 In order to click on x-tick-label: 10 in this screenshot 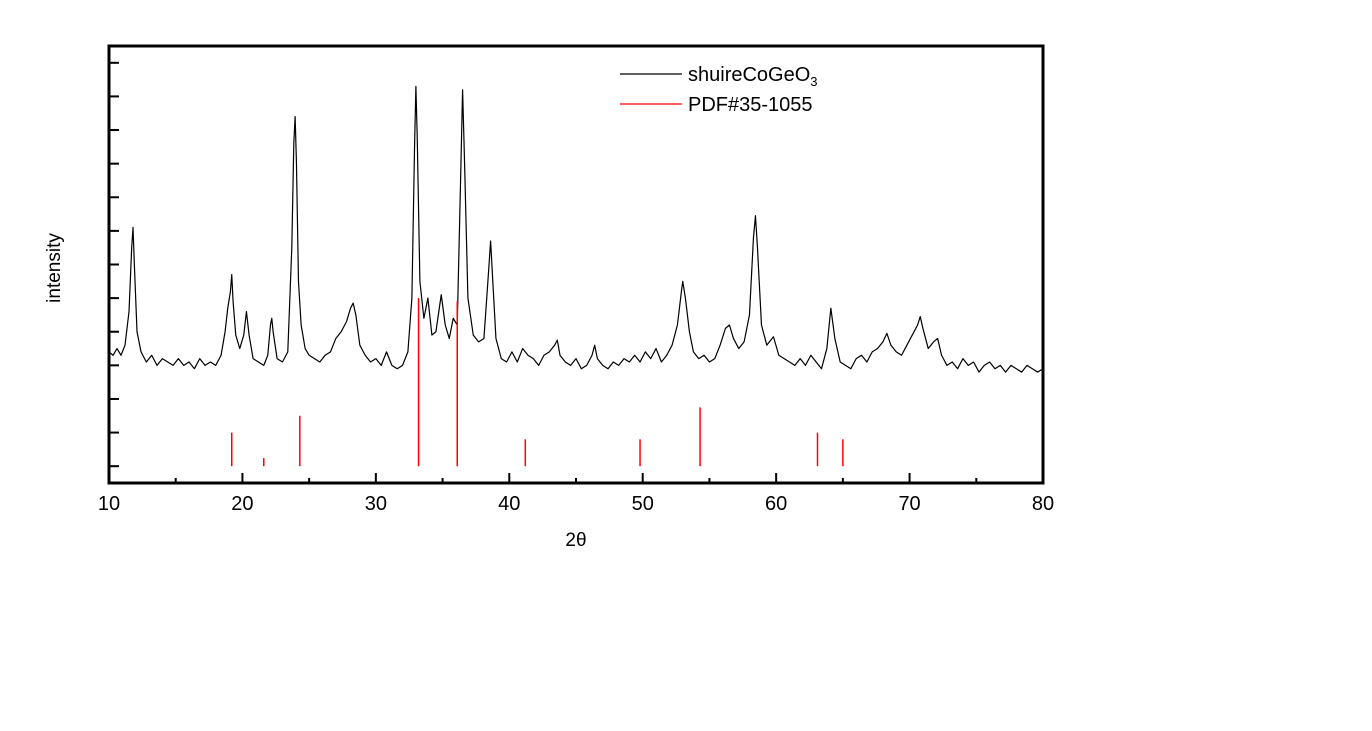, I will do `click(109, 504)`.